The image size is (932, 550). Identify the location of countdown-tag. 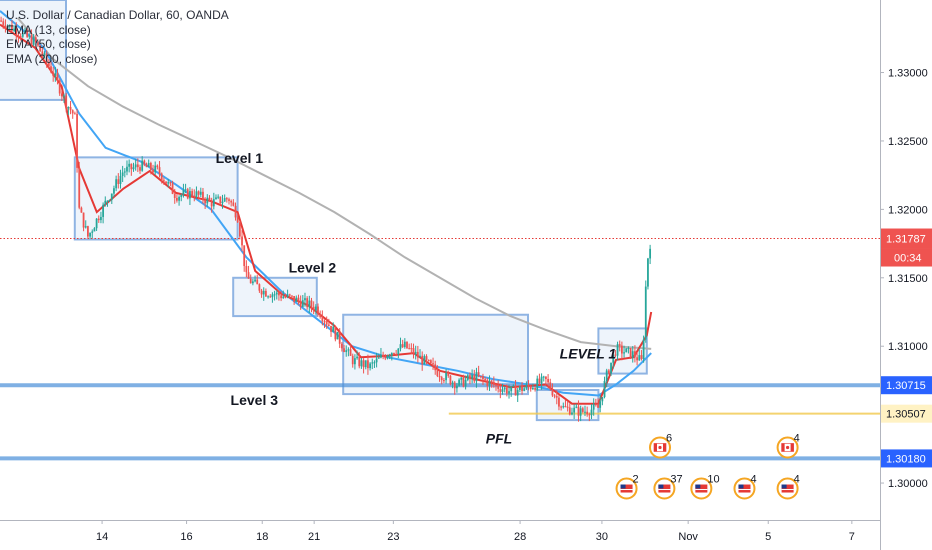
(906, 257).